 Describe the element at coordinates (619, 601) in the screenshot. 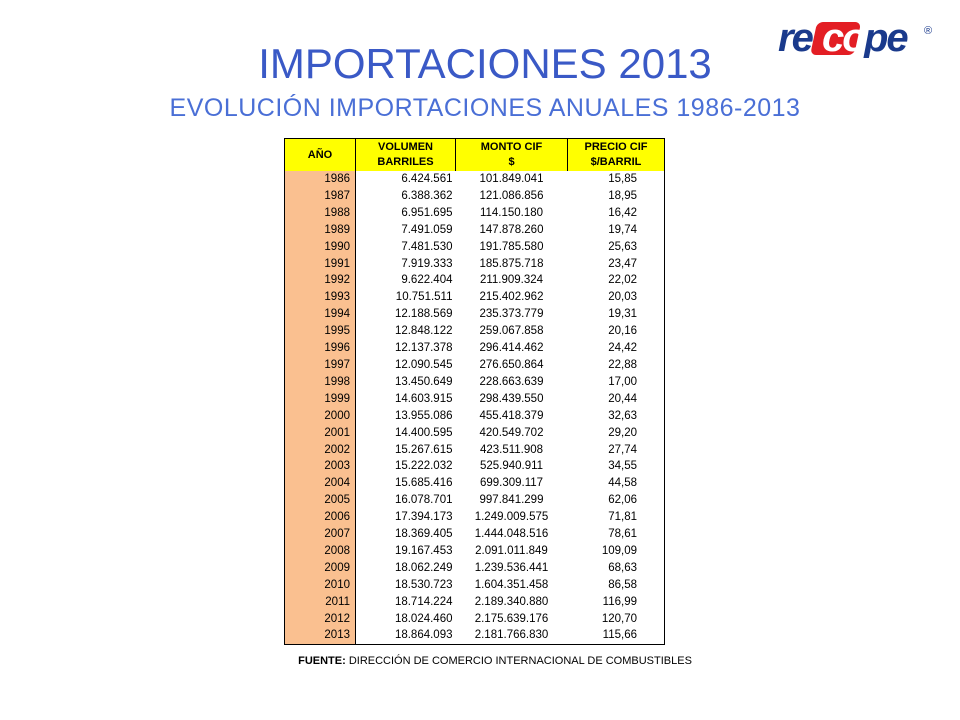

I see `cell-price: 116,99` at that location.